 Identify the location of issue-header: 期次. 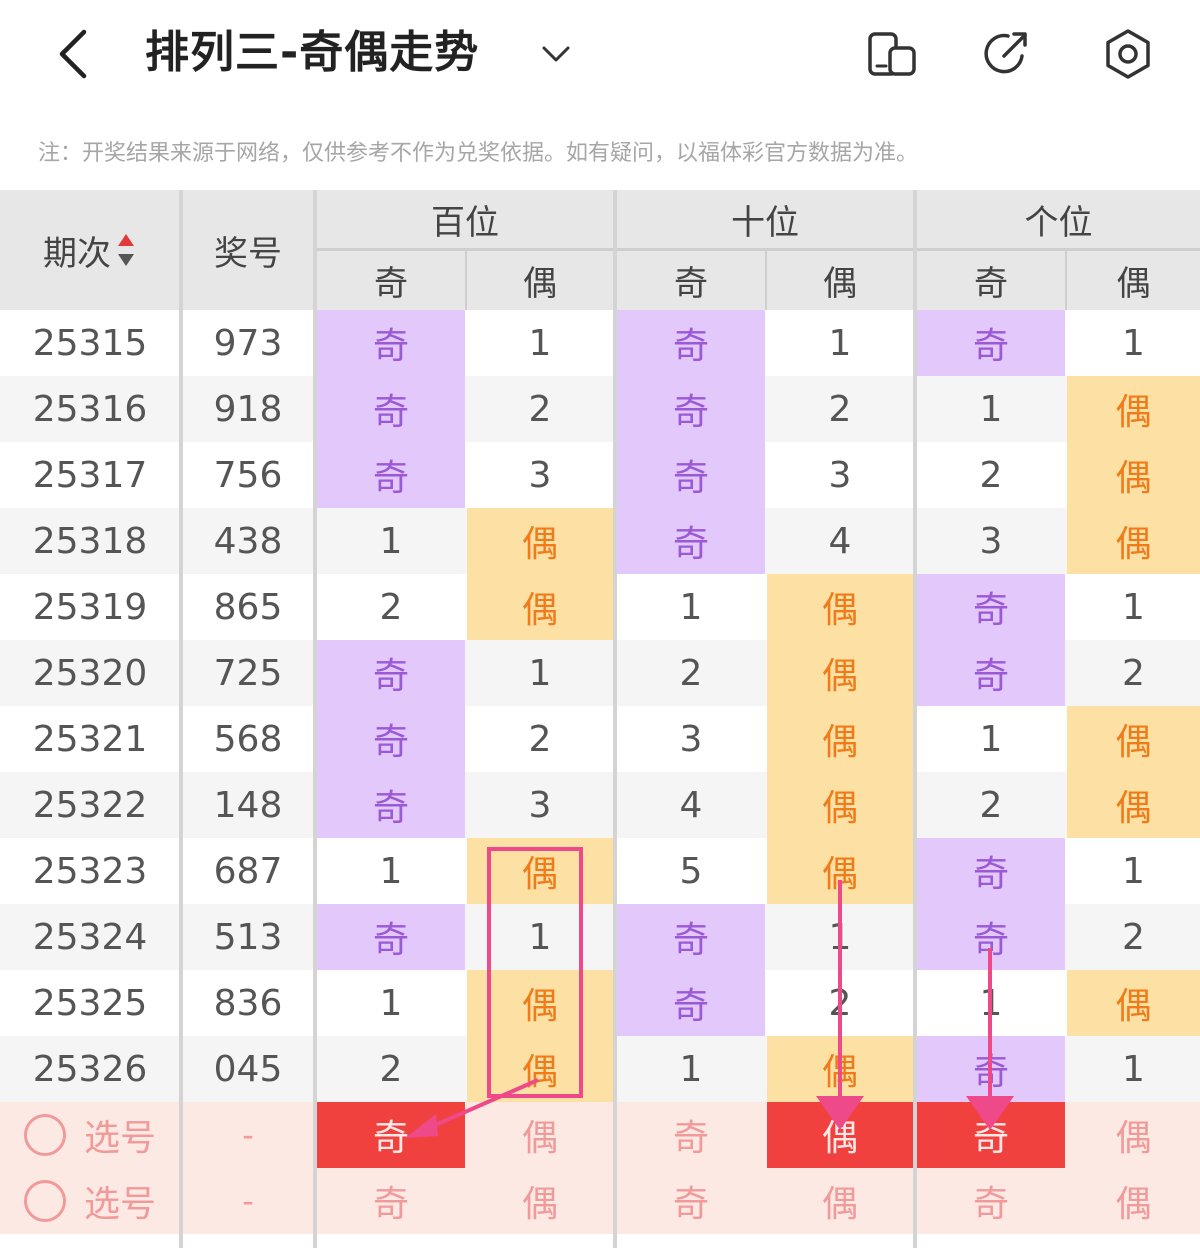
(90, 250).